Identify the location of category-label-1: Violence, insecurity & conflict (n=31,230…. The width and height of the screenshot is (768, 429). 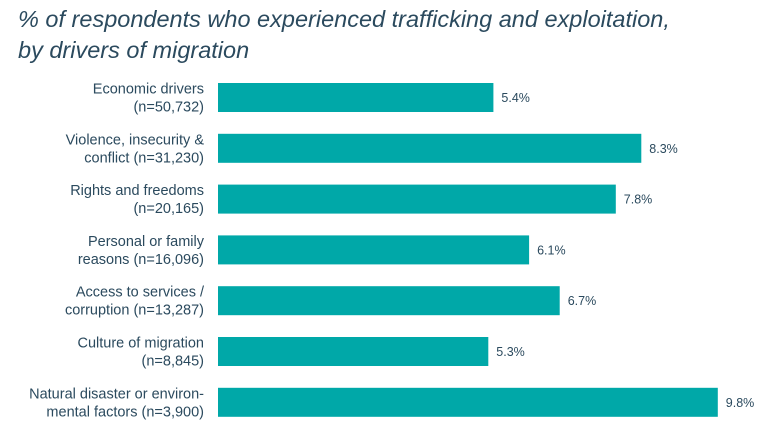
(135, 149).